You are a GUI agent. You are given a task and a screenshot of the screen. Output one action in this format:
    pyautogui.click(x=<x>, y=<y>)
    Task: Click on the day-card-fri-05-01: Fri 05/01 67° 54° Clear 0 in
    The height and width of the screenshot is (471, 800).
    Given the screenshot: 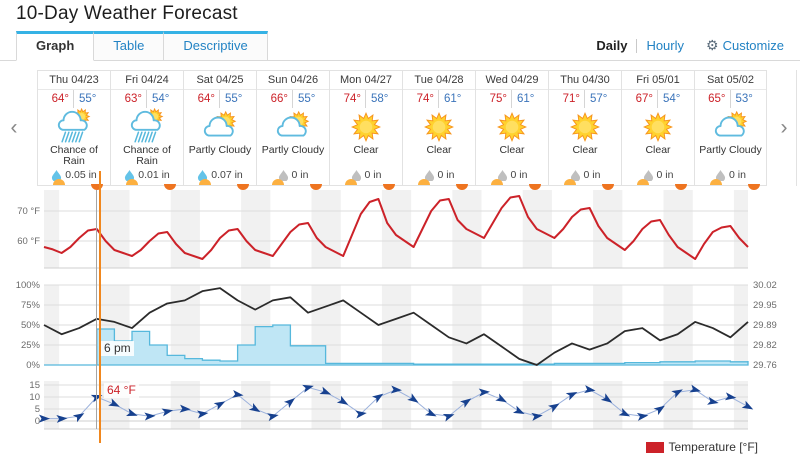 What is the action you would take?
    pyautogui.click(x=657, y=130)
    